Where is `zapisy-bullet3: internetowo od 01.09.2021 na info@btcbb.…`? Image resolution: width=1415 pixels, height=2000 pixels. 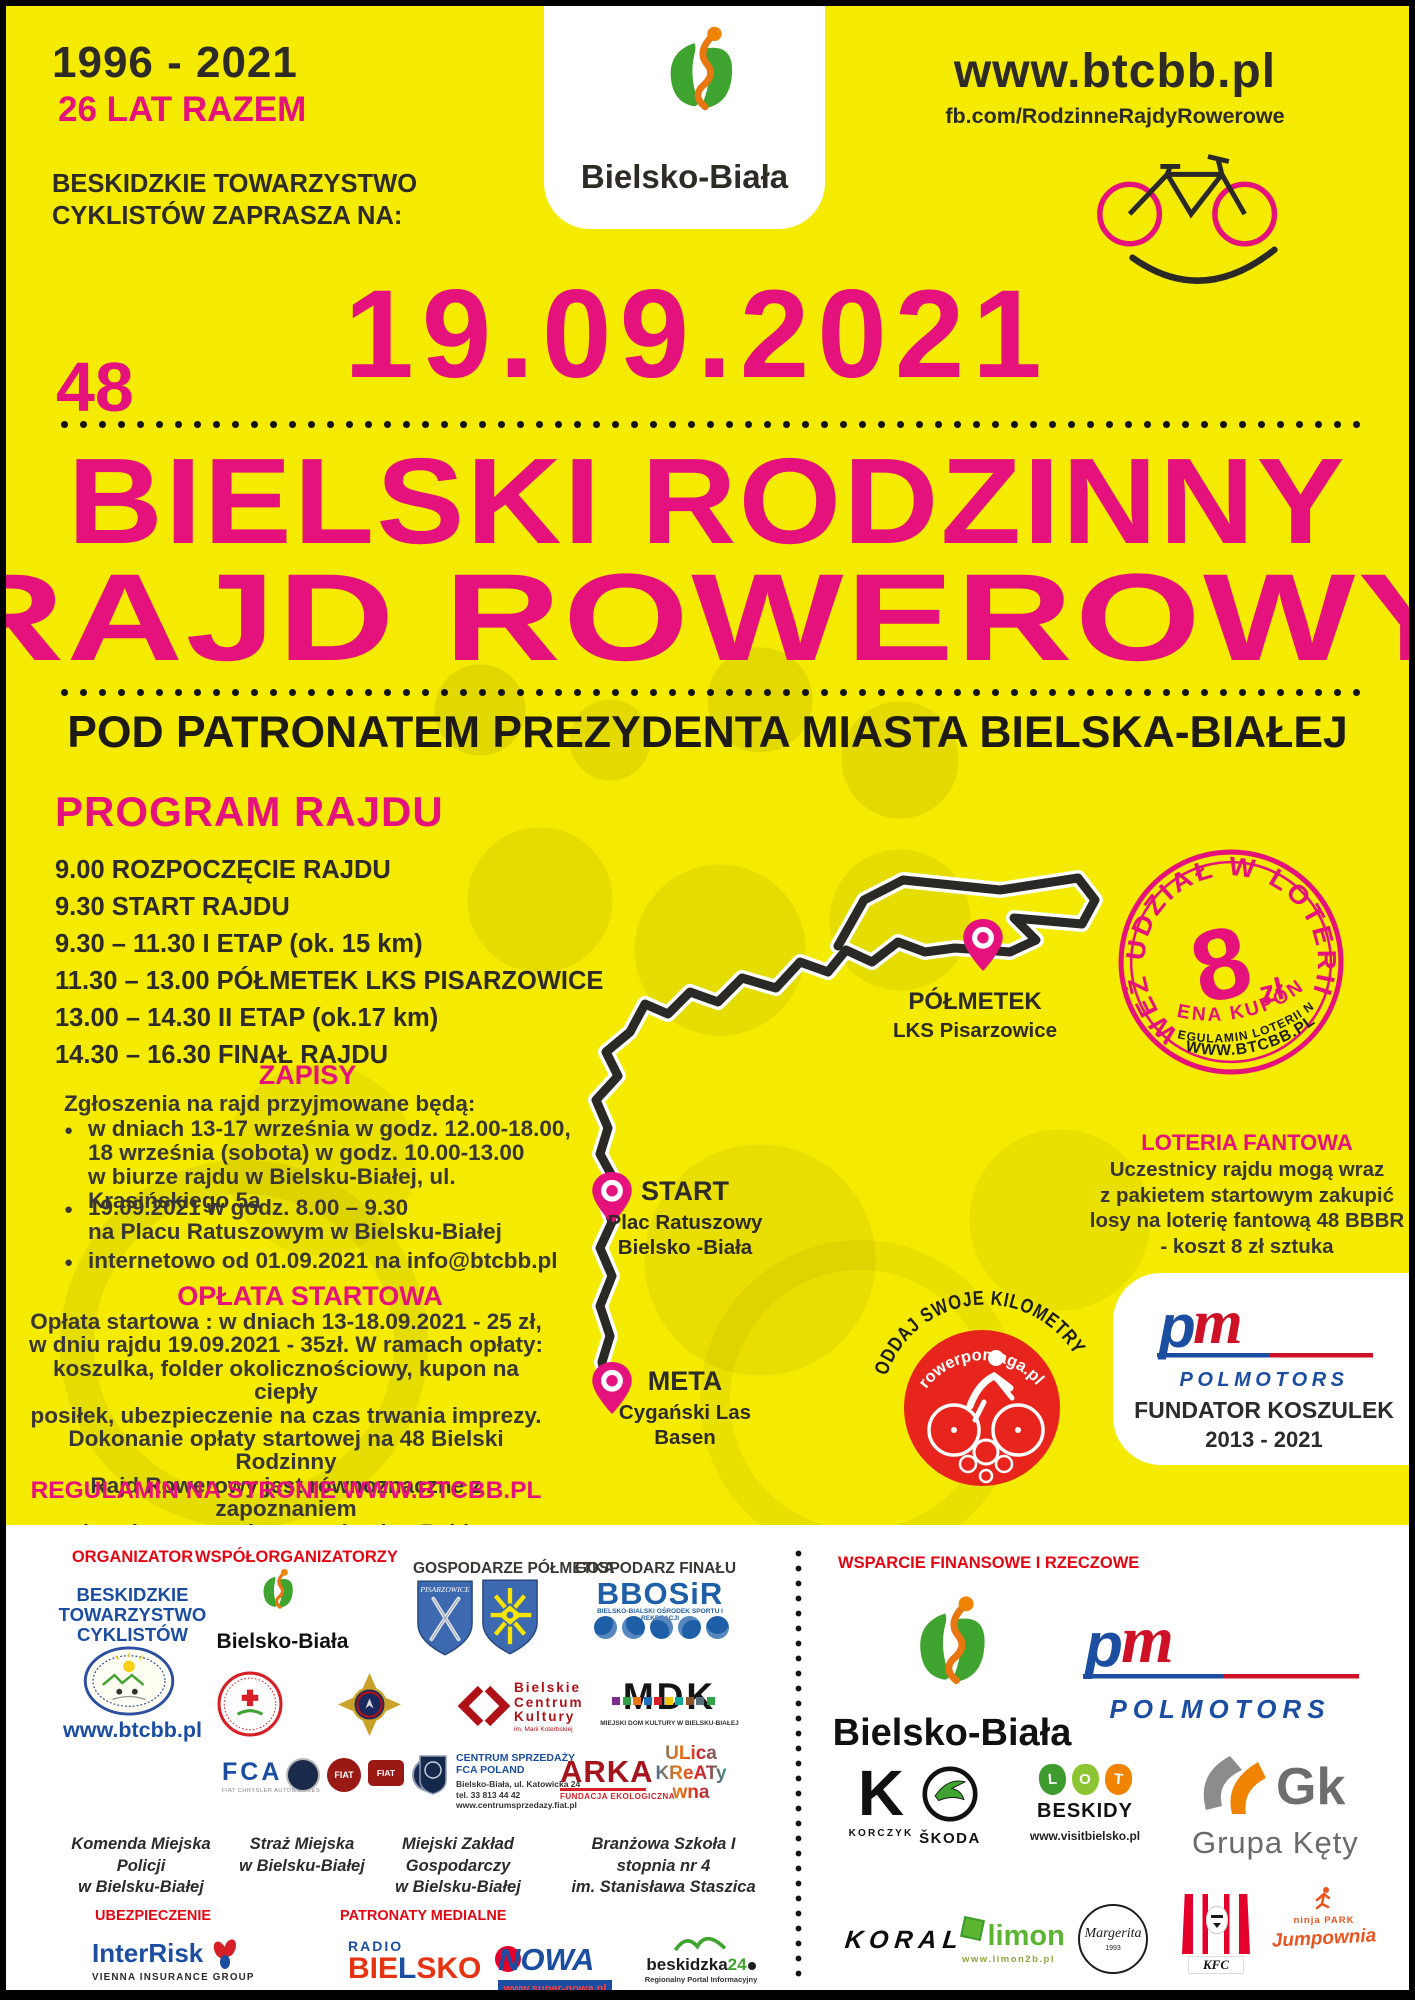
zapisy-bullet3: internetowo od 01.09.2021 na info@btcbb.… is located at coordinates (323, 1260).